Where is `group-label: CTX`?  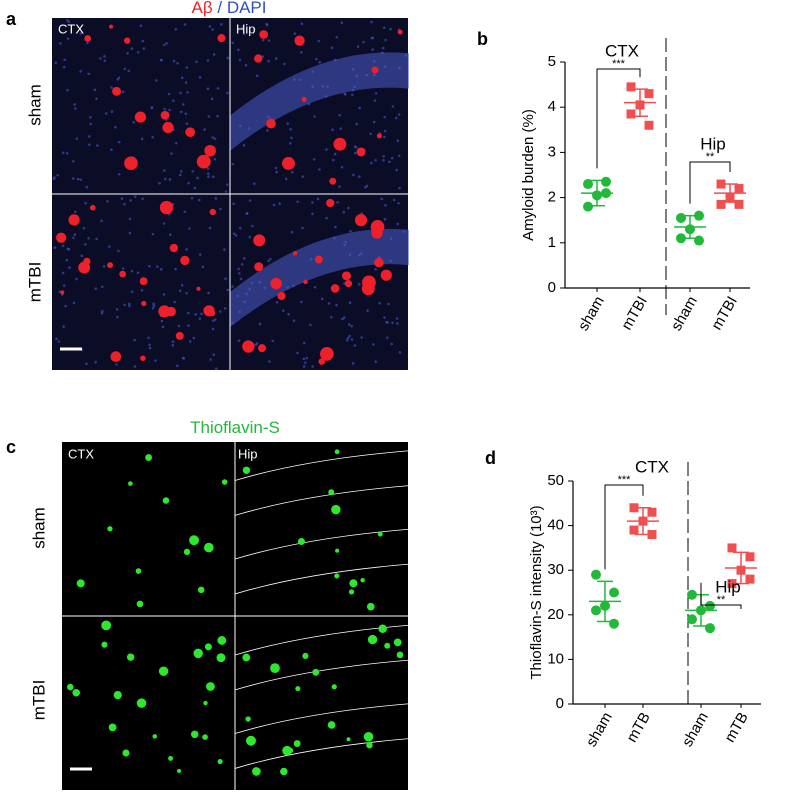
group-label: CTX is located at coordinates (652, 466).